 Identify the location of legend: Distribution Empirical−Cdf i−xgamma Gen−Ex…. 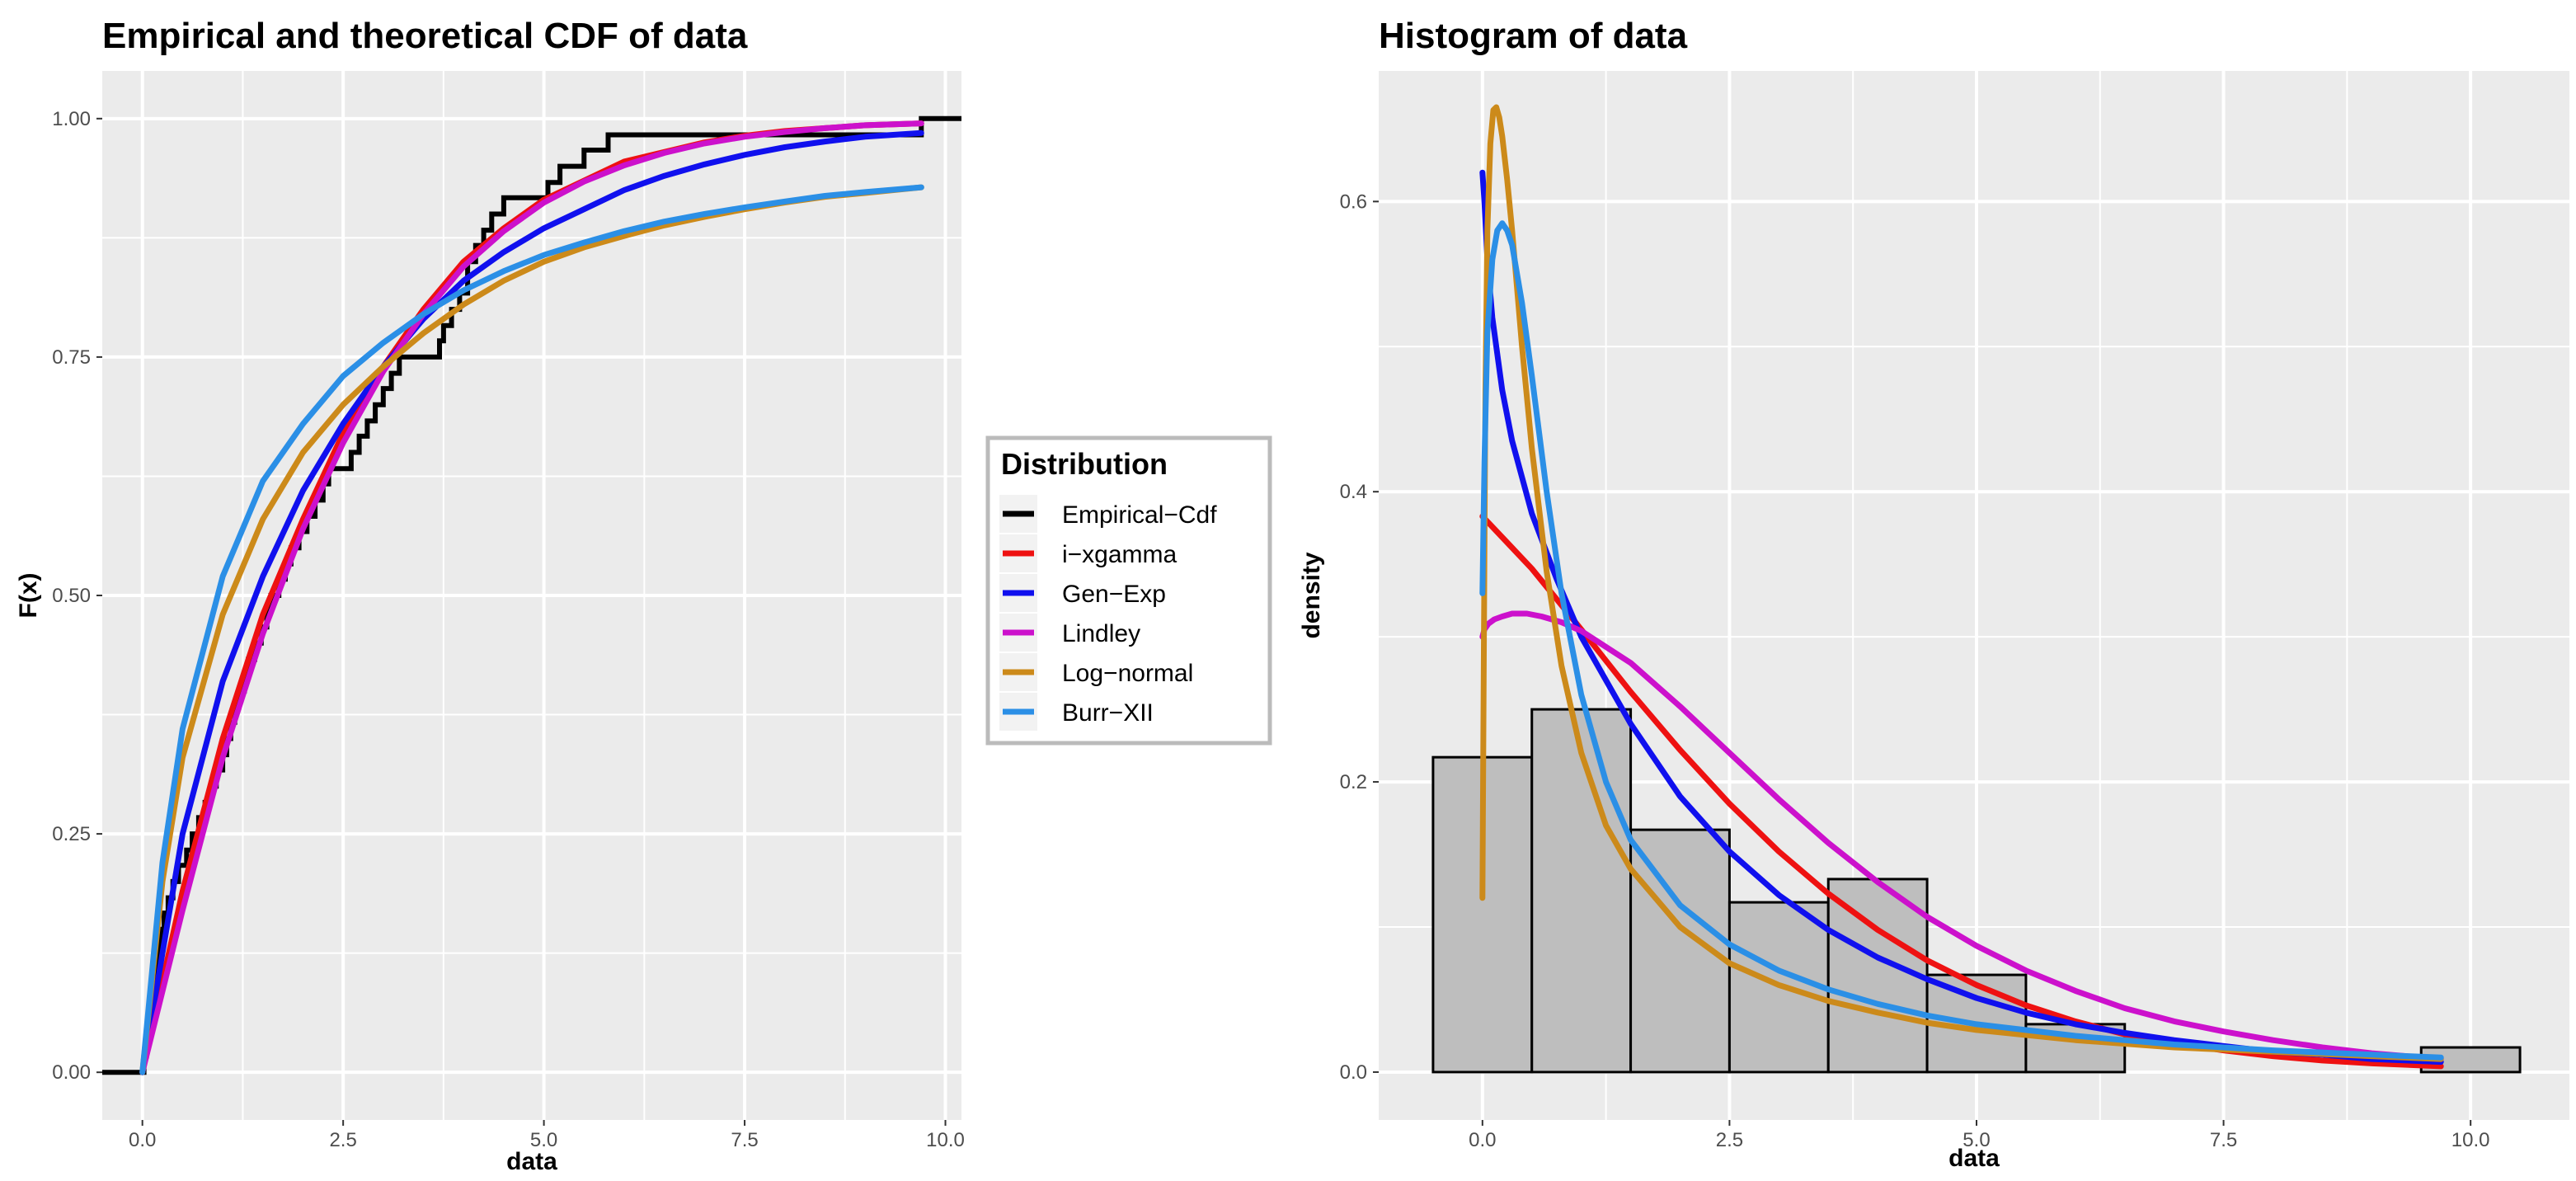
(1128, 590).